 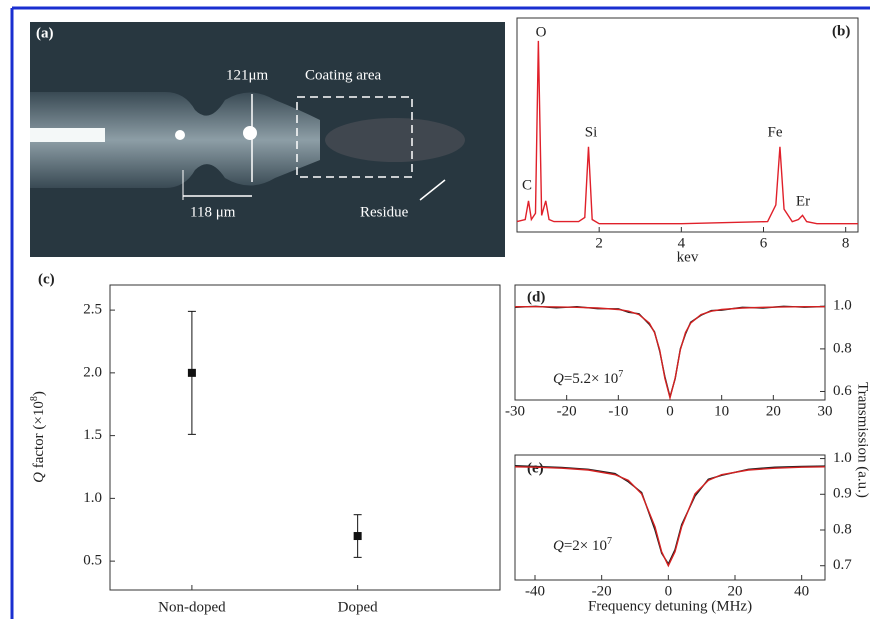 What do you see at coordinates (45, 33) in the screenshot?
I see `panel-label: (a)` at bounding box center [45, 33].